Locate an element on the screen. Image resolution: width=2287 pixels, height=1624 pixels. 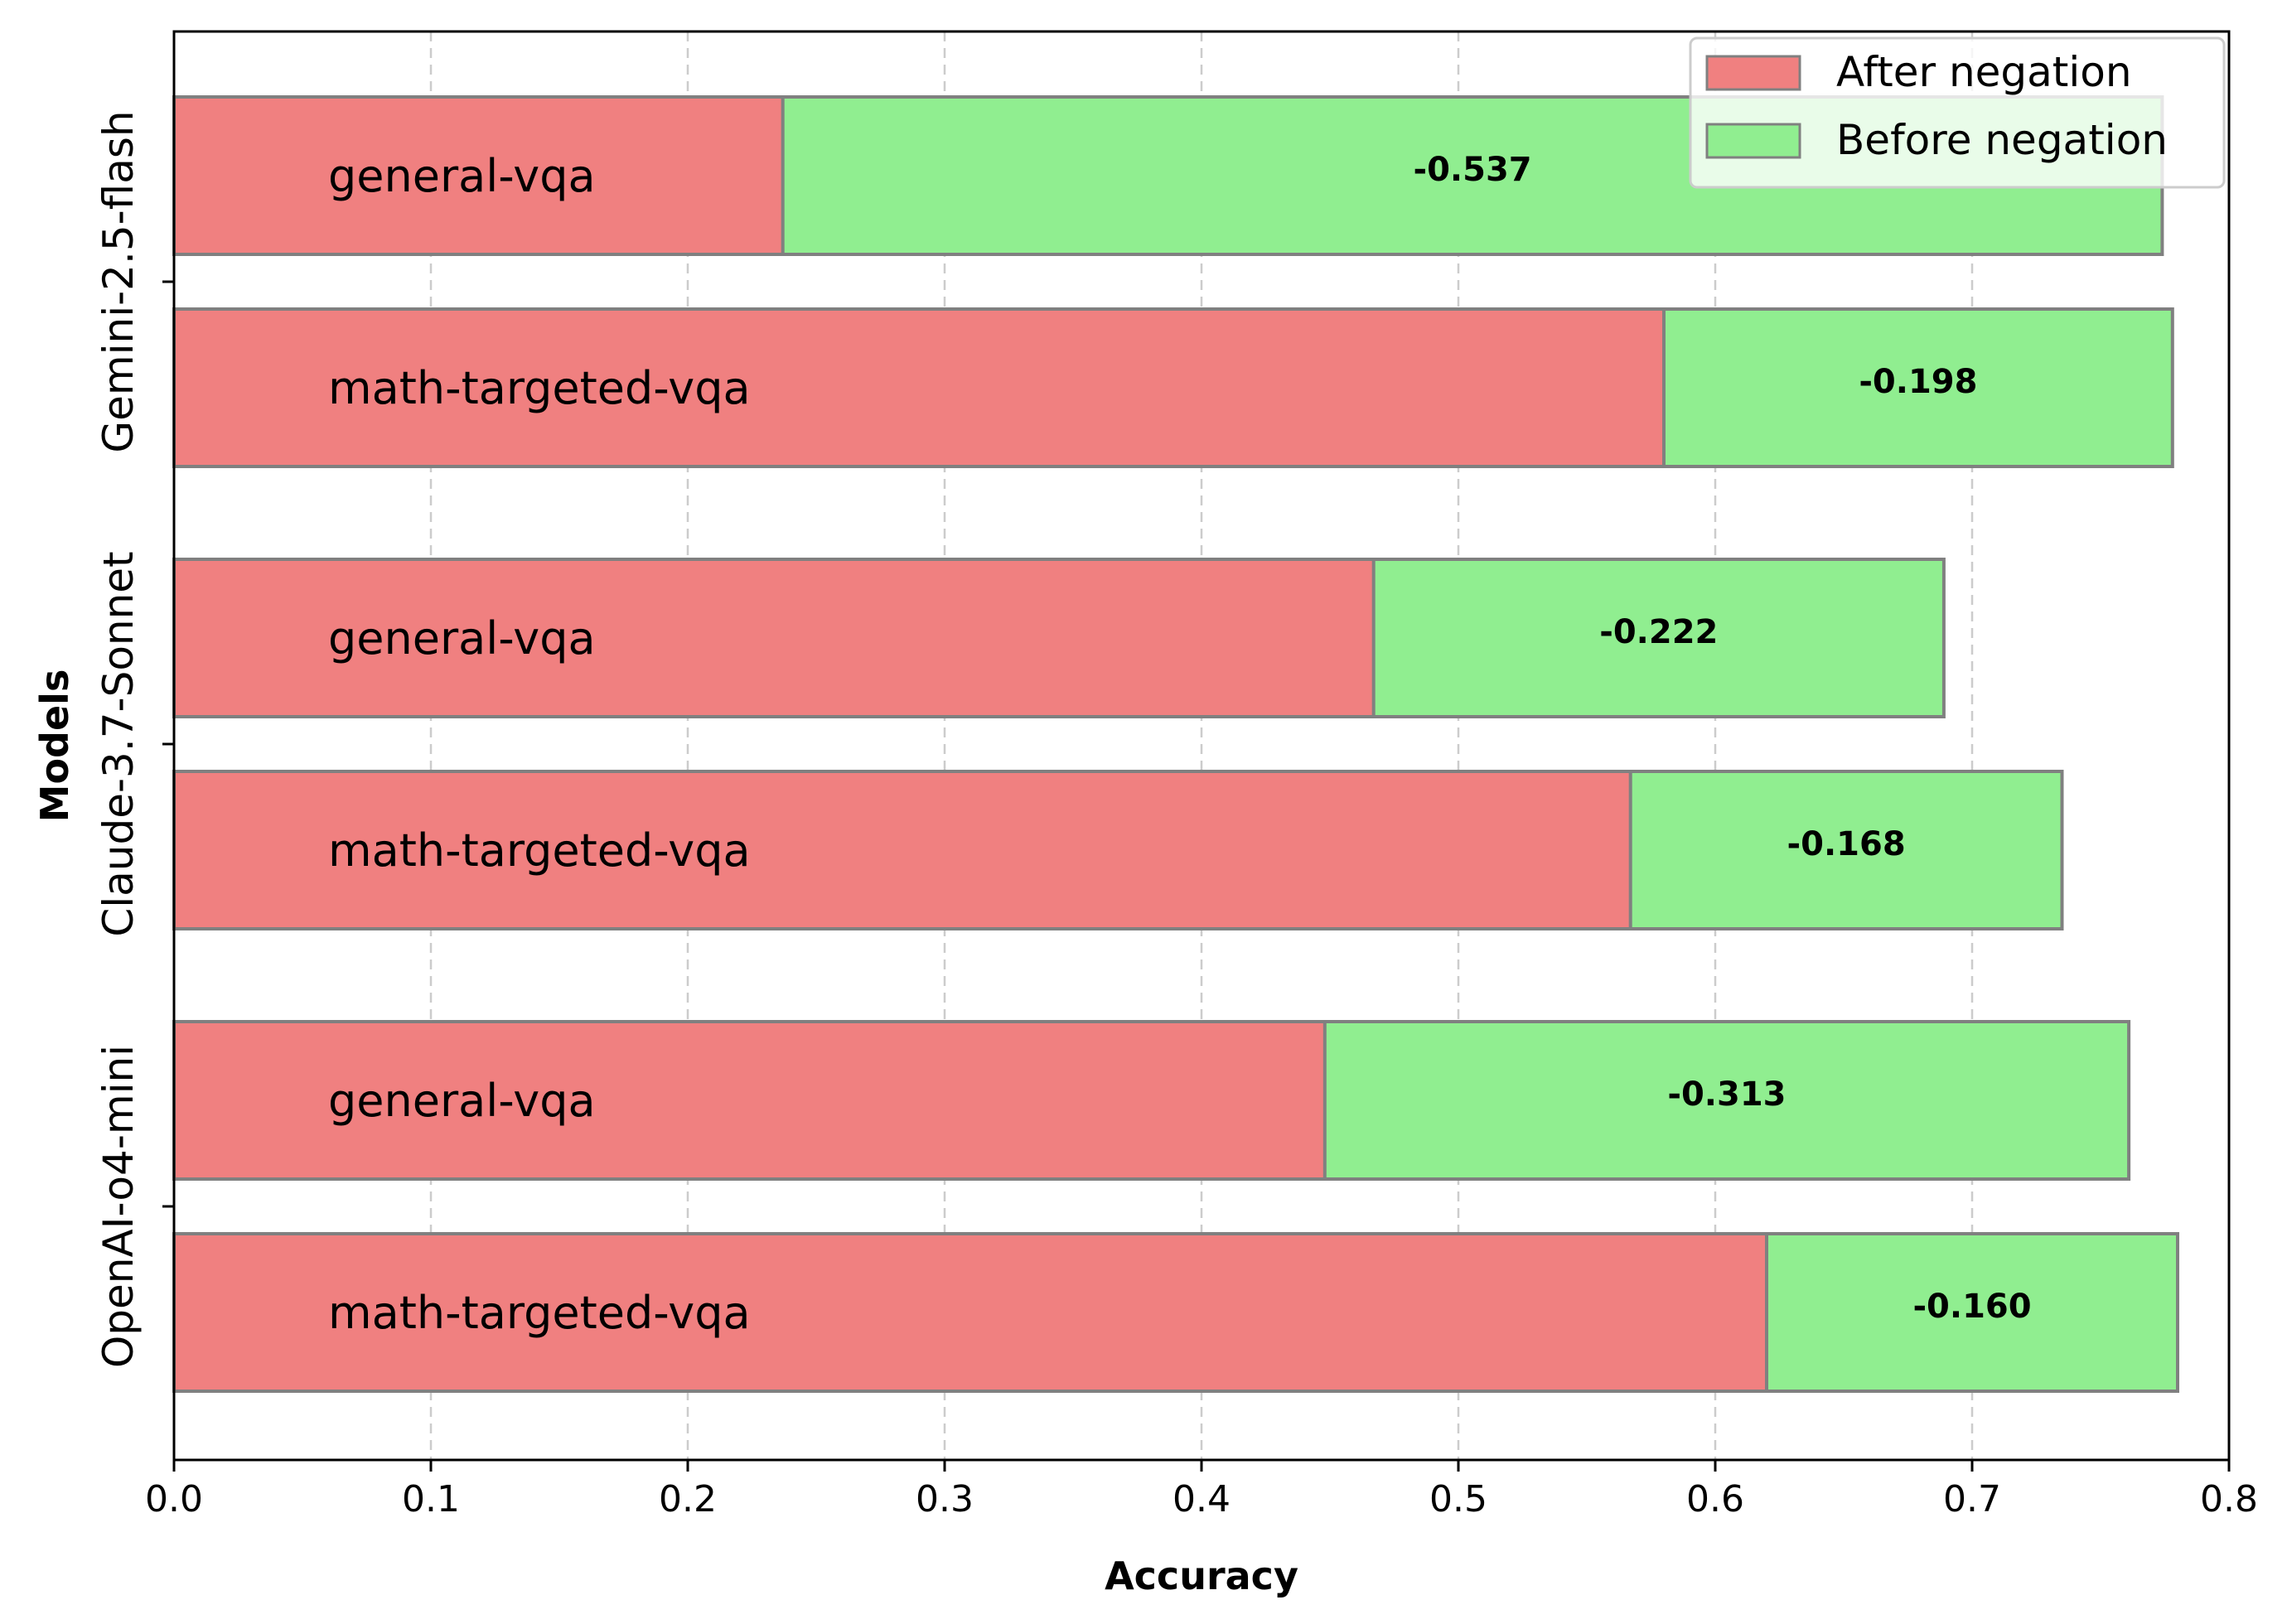
bar-delta-label: -0.160 is located at coordinates (1971, 1307).